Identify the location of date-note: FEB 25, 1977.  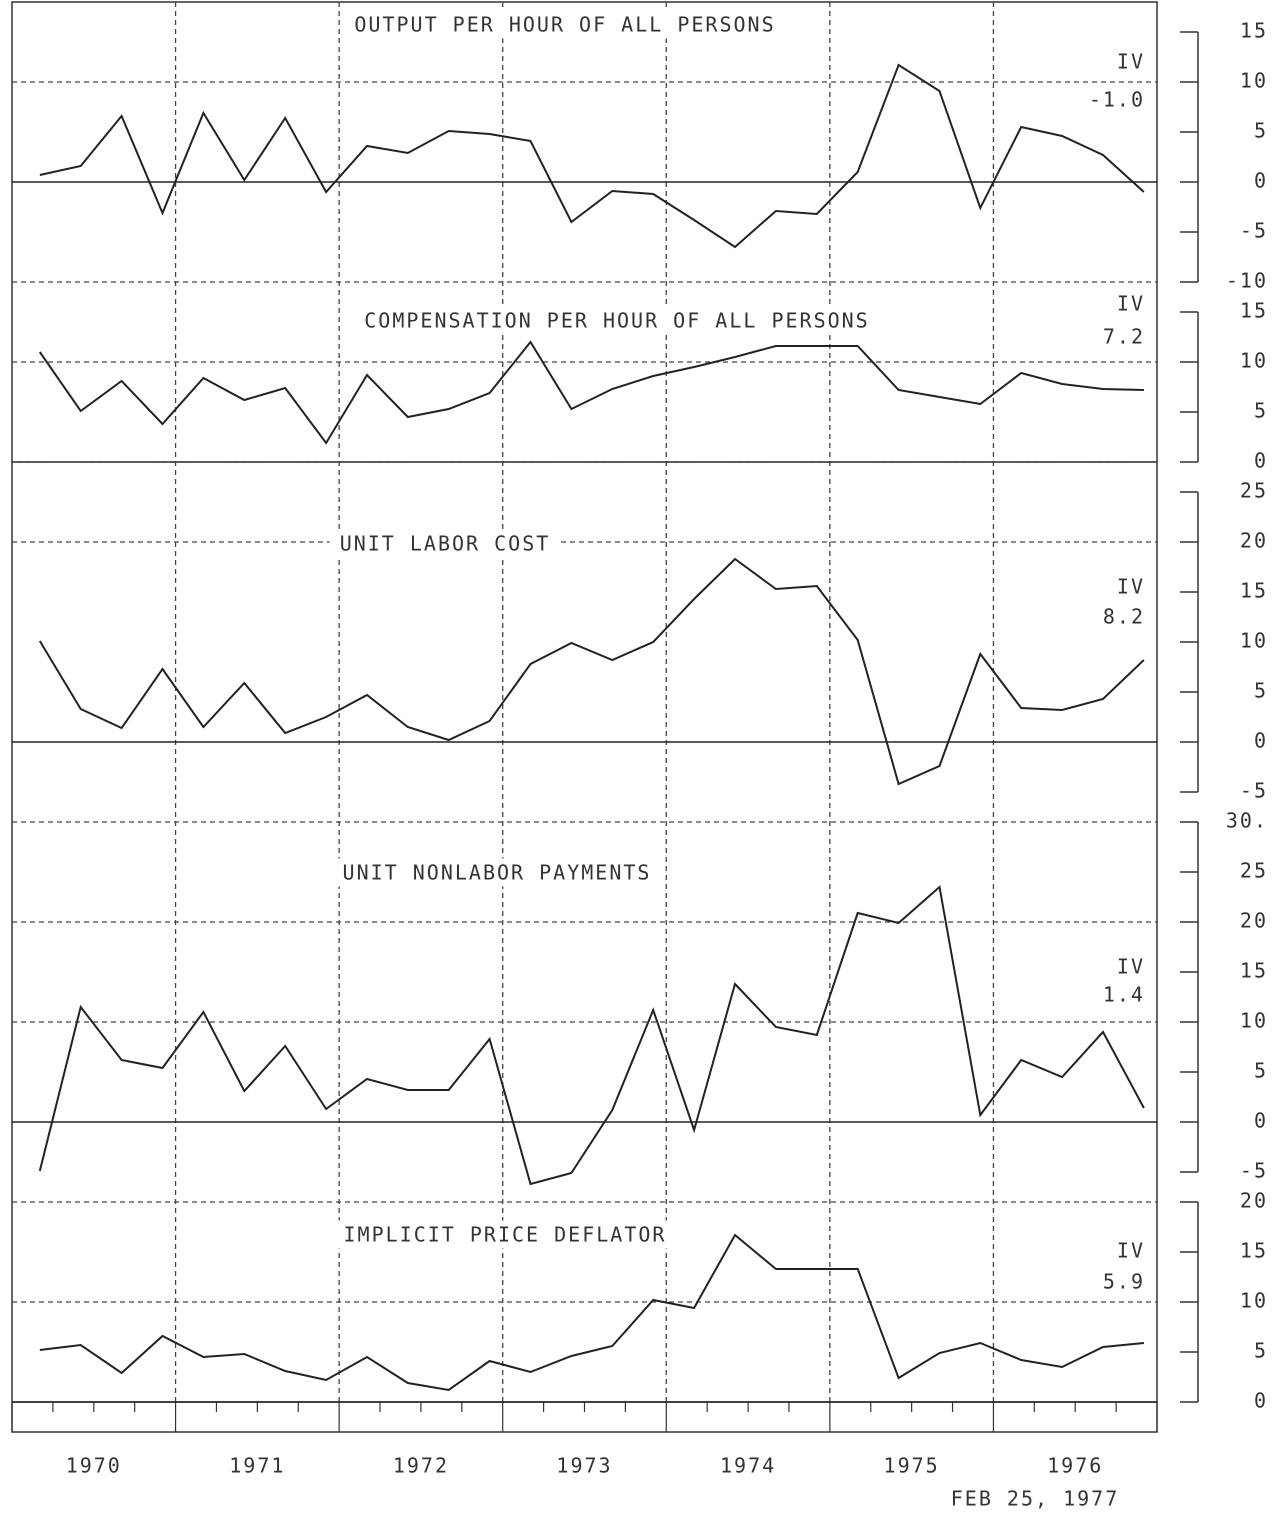
(1035, 1499).